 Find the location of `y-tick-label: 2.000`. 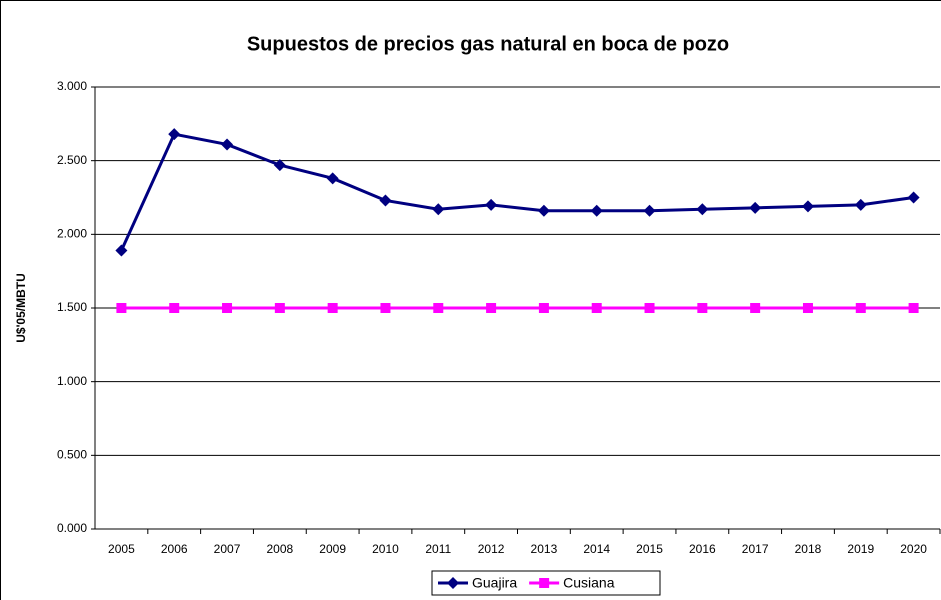

y-tick-label: 2.000 is located at coordinates (72, 234).